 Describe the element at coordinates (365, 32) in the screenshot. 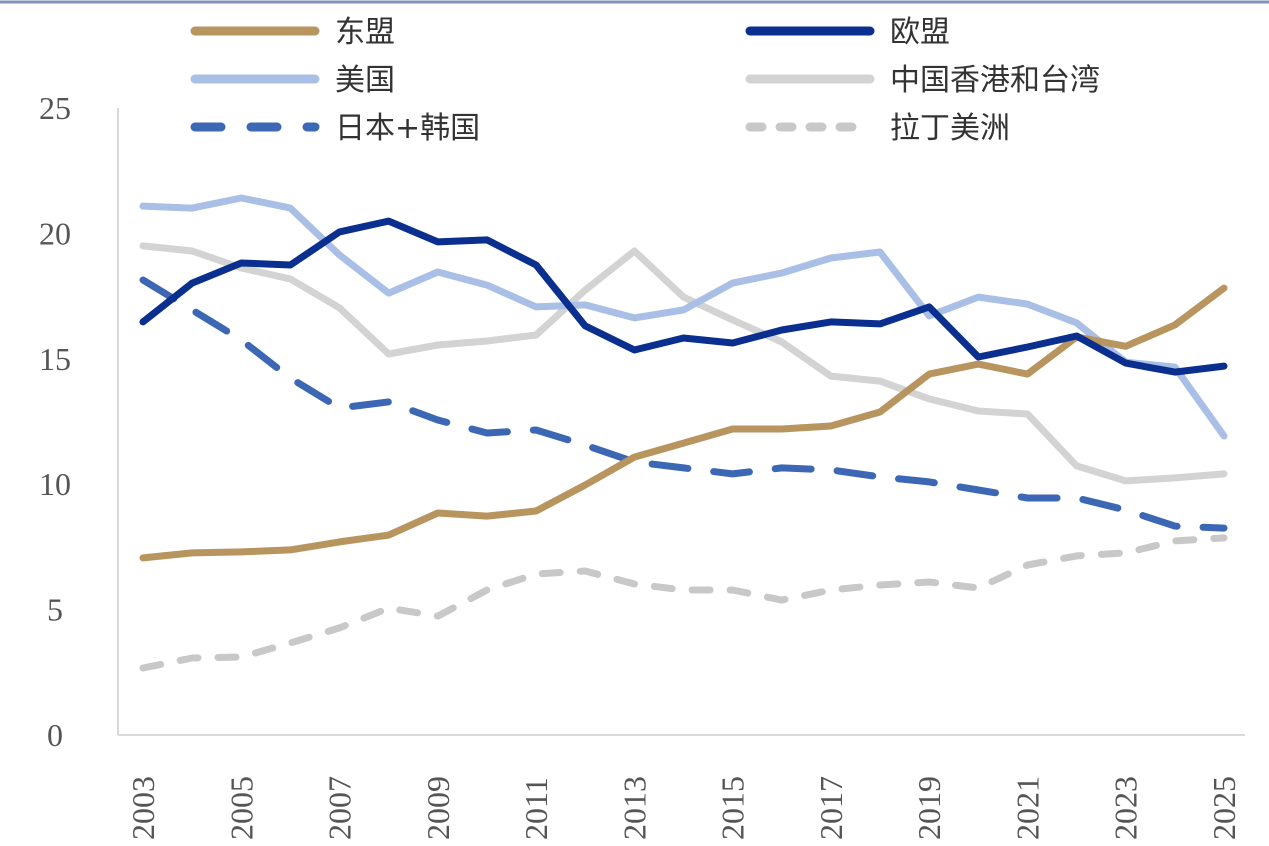

I see `legend-label: 东盟` at that location.